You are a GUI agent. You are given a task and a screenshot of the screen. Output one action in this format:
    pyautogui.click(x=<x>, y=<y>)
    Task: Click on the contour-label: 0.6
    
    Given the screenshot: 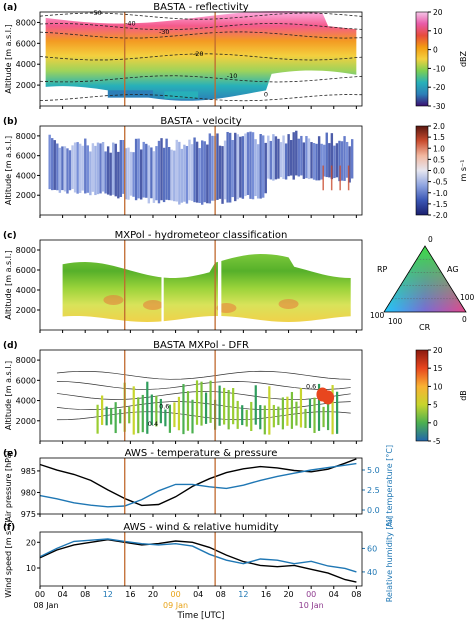 What is the action you would take?
    pyautogui.click(x=311, y=386)
    